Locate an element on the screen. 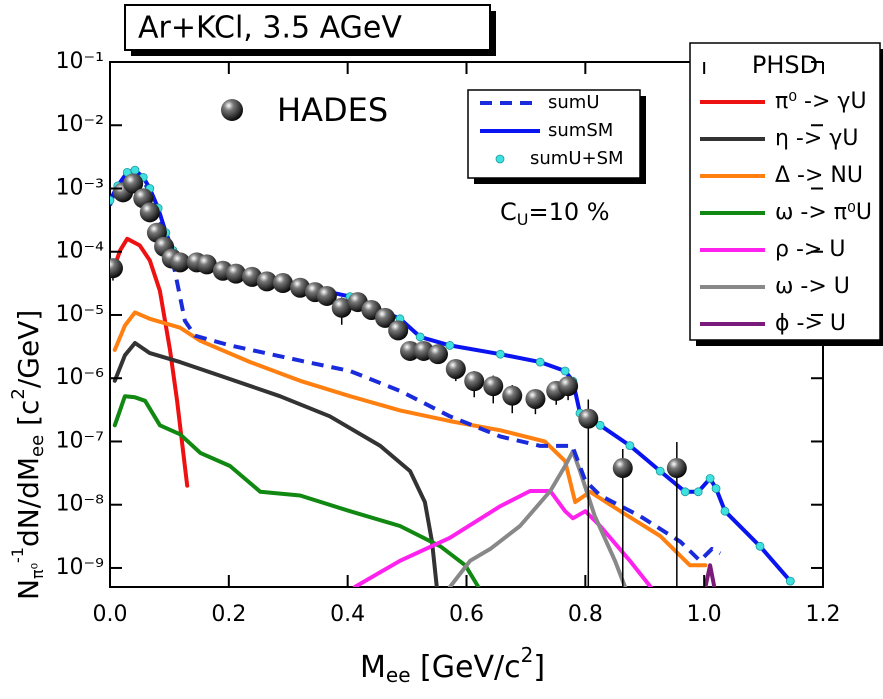 This screenshot has height=699, width=883. y-label-part: 2 is located at coordinates (18, 393).